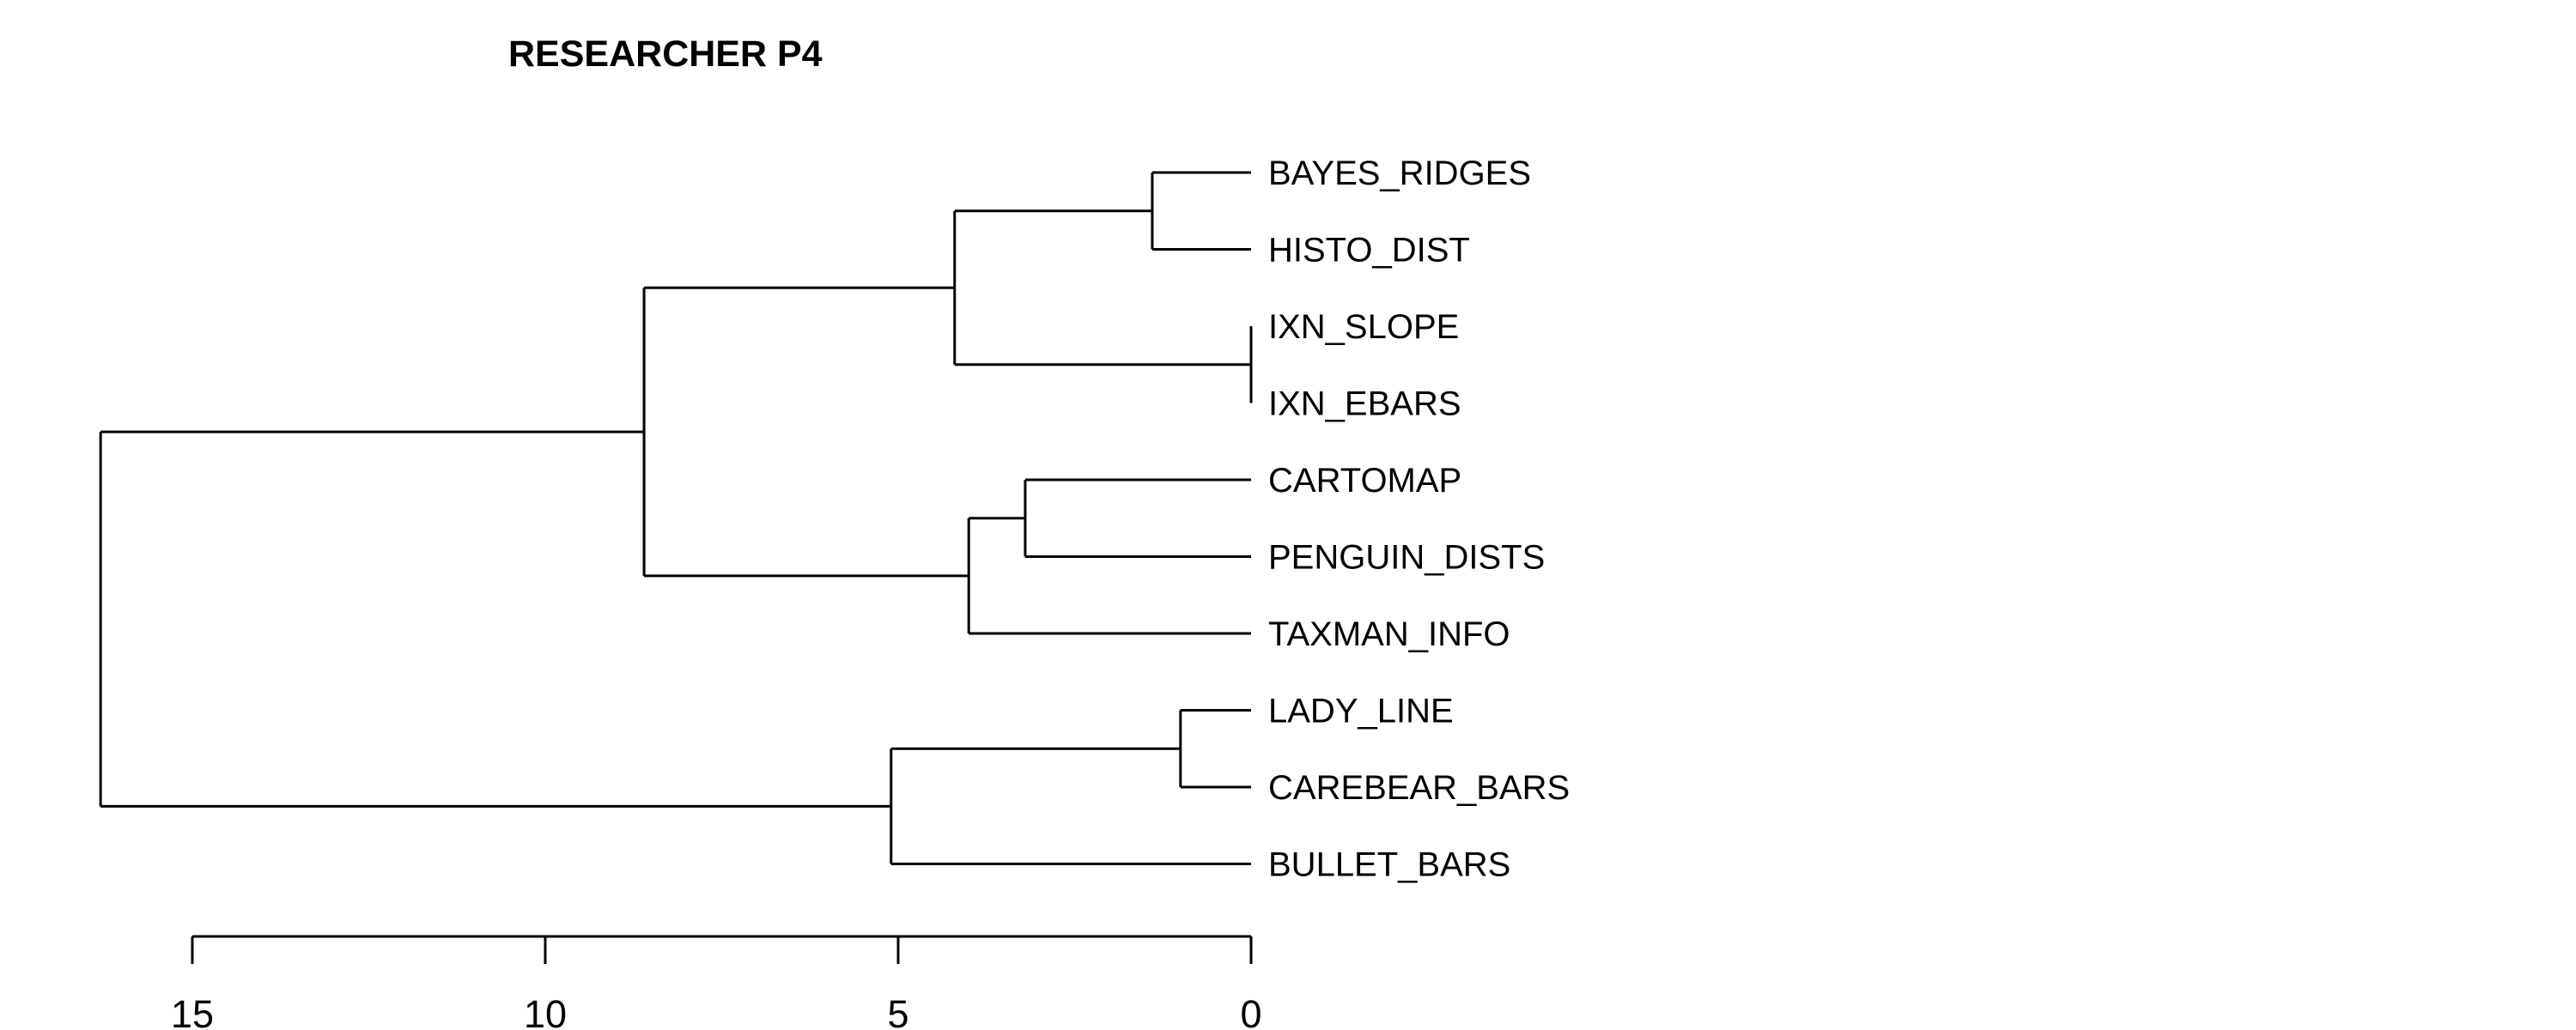 The width and height of the screenshot is (2576, 1030). What do you see at coordinates (192, 1011) in the screenshot?
I see `x-tick-label: 15` at bounding box center [192, 1011].